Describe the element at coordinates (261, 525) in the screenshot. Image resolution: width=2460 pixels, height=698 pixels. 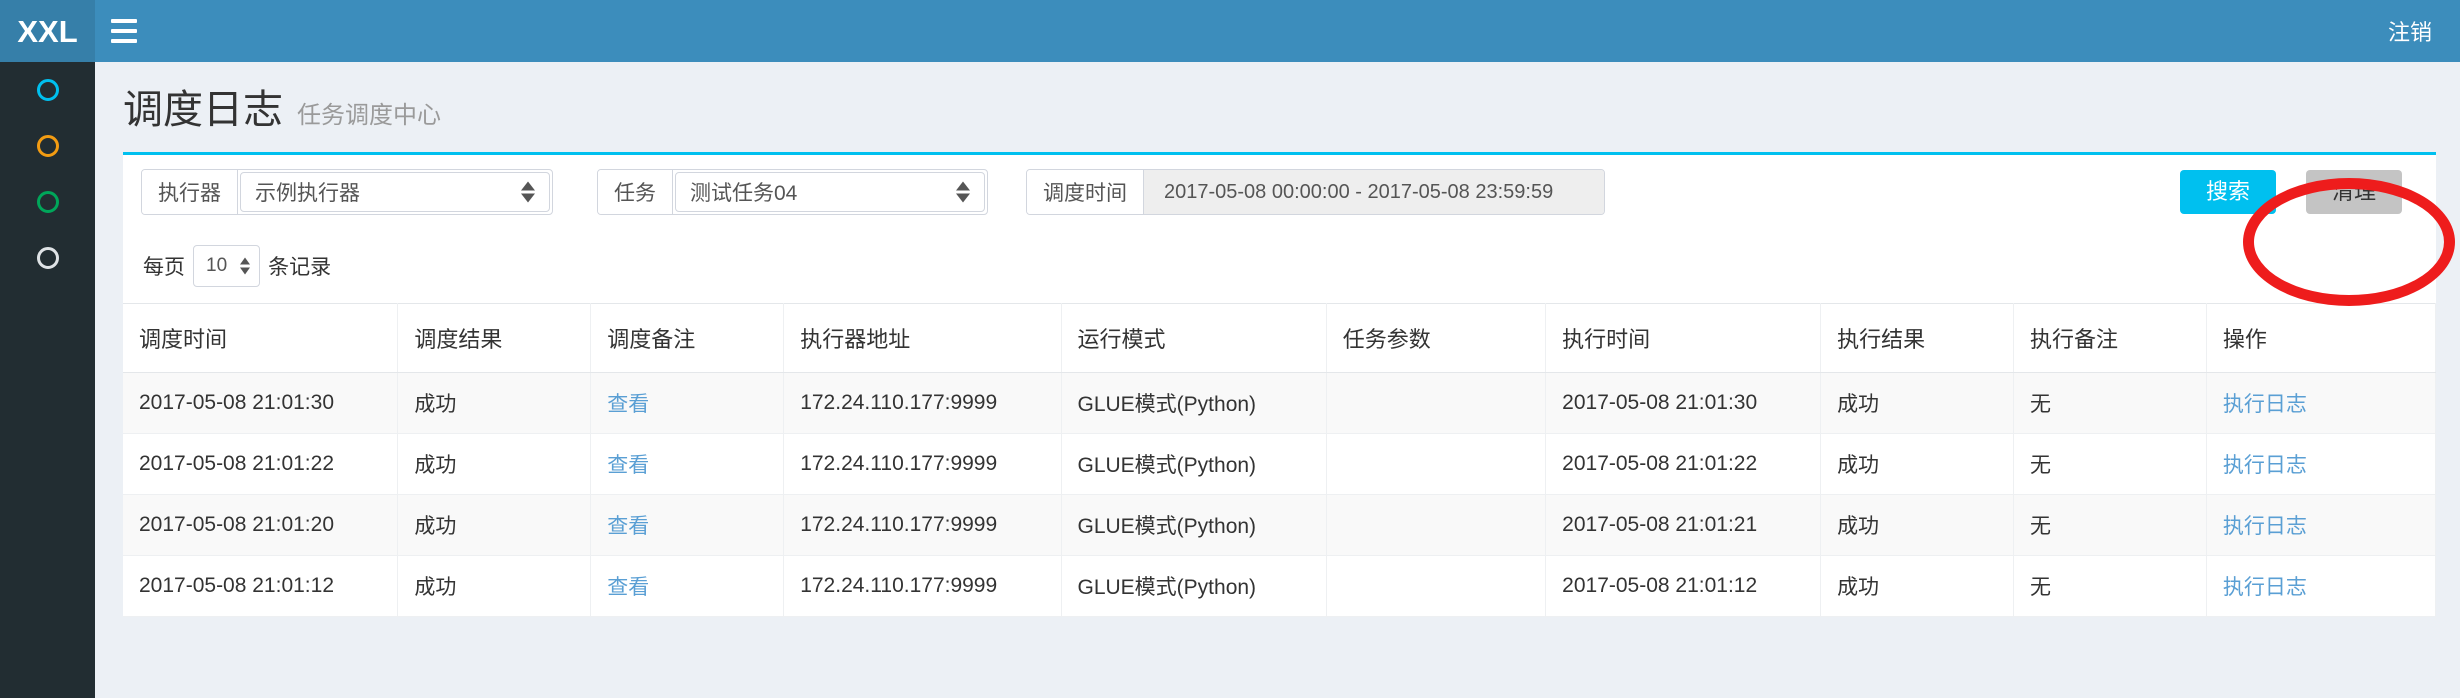
I see `cell-schedule-time: 2017-05-08 21:01:20` at that location.